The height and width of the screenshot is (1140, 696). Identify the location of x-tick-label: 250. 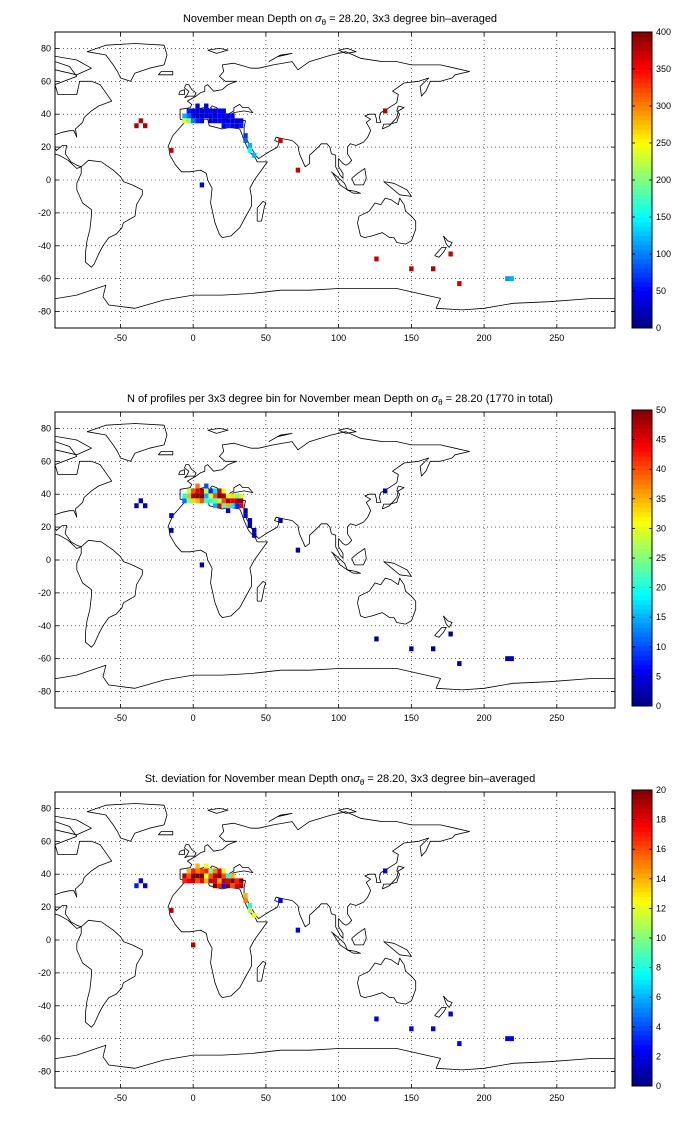
(556, 718).